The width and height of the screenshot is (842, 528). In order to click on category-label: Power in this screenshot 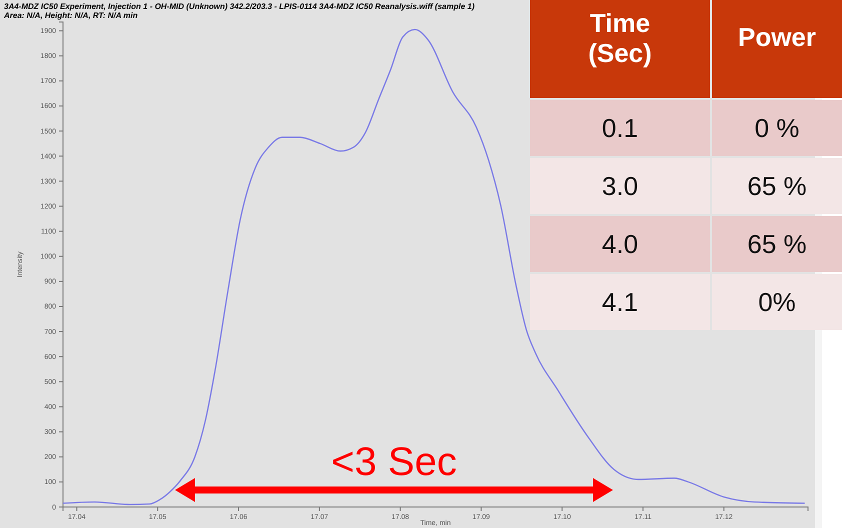, I will do `click(777, 37)`.